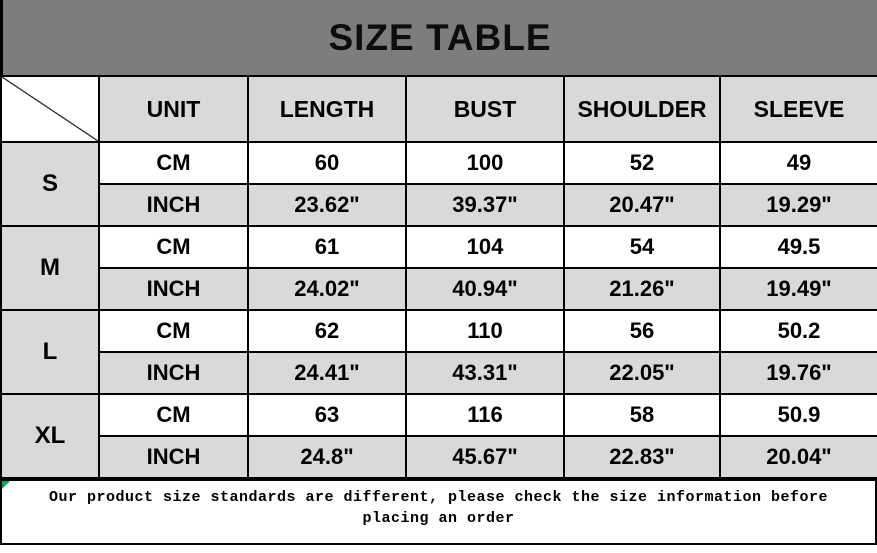  I want to click on table-row: INCH 24.8" 45.67" 22.83" 20.04", so click(439, 457).